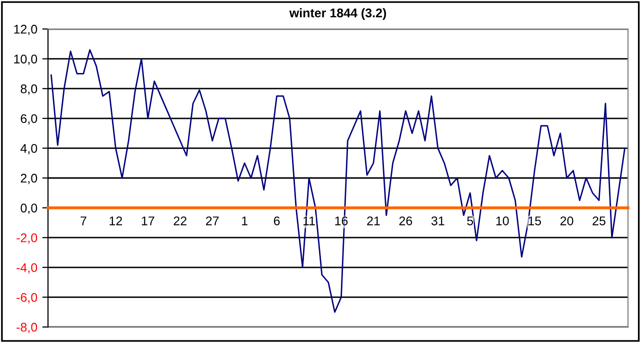  Describe the element at coordinates (26, 59) in the screenshot. I see `y-tick-label: 10,0` at that location.